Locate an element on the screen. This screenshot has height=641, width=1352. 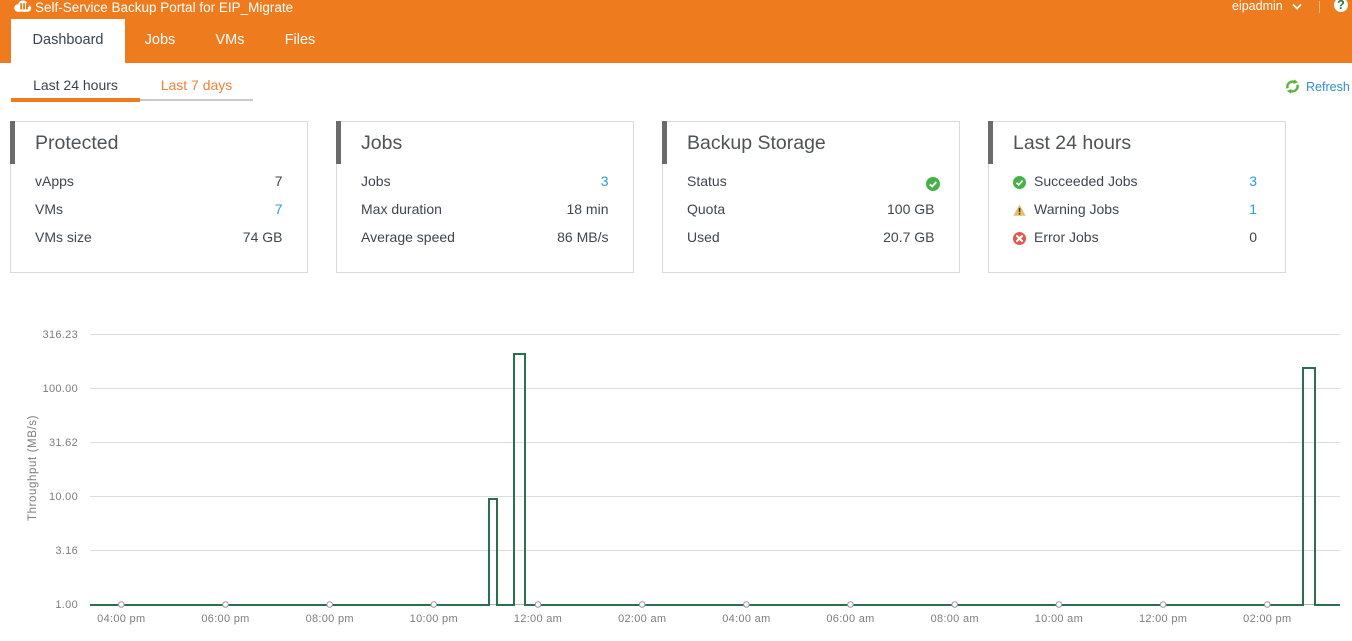
svg-text: 06:00 pm is located at coordinates (225, 619).